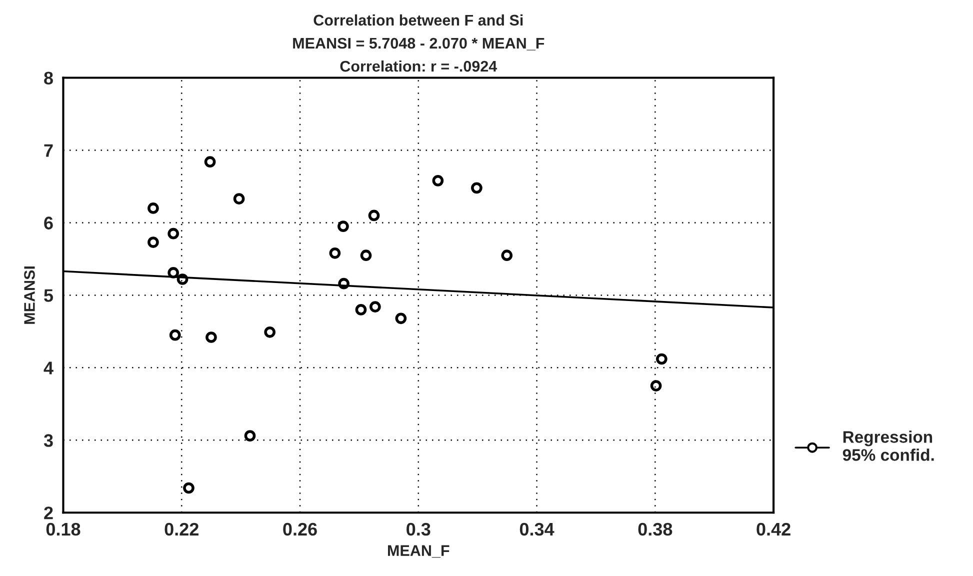 The image size is (973, 576). Describe the element at coordinates (49, 368) in the screenshot. I see `y-tick-label: 4` at that location.